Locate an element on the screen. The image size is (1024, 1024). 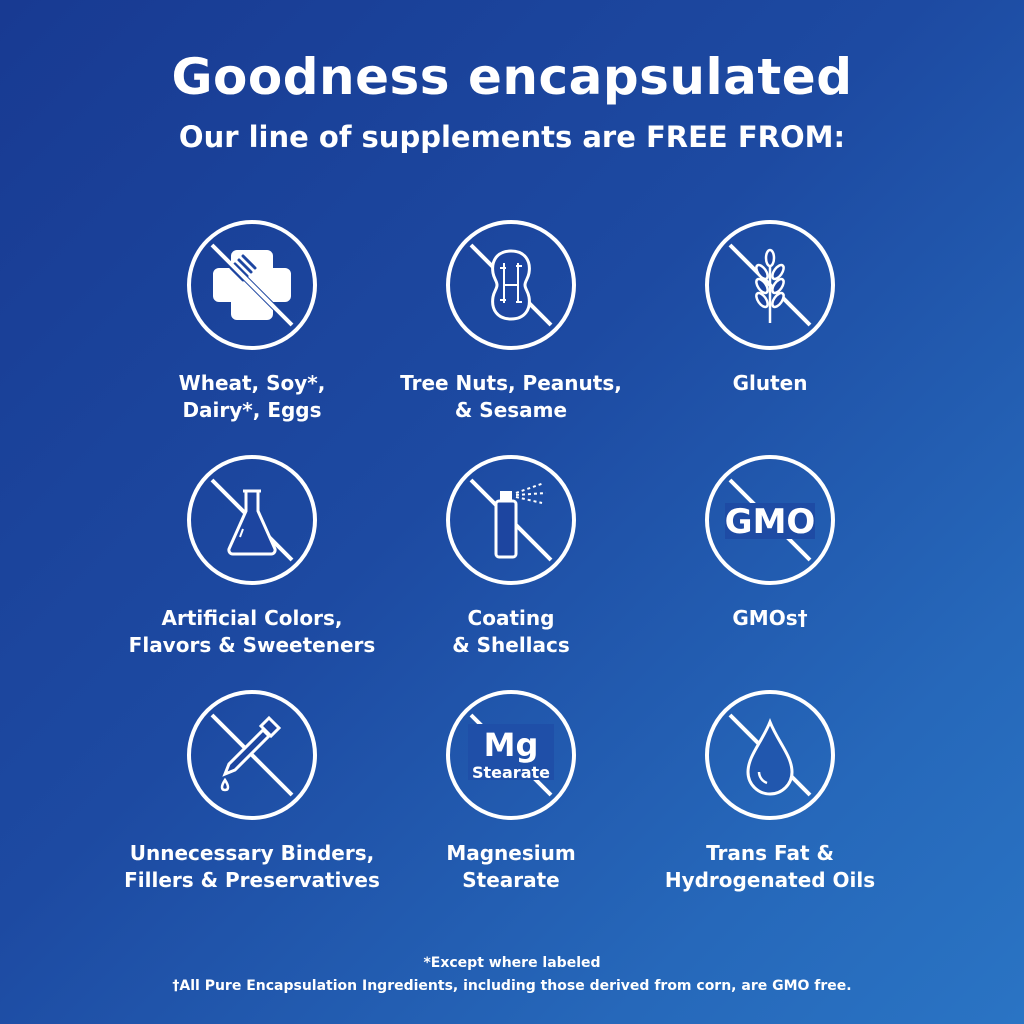
gmo-icon: GMO is located at coordinates (770, 520).